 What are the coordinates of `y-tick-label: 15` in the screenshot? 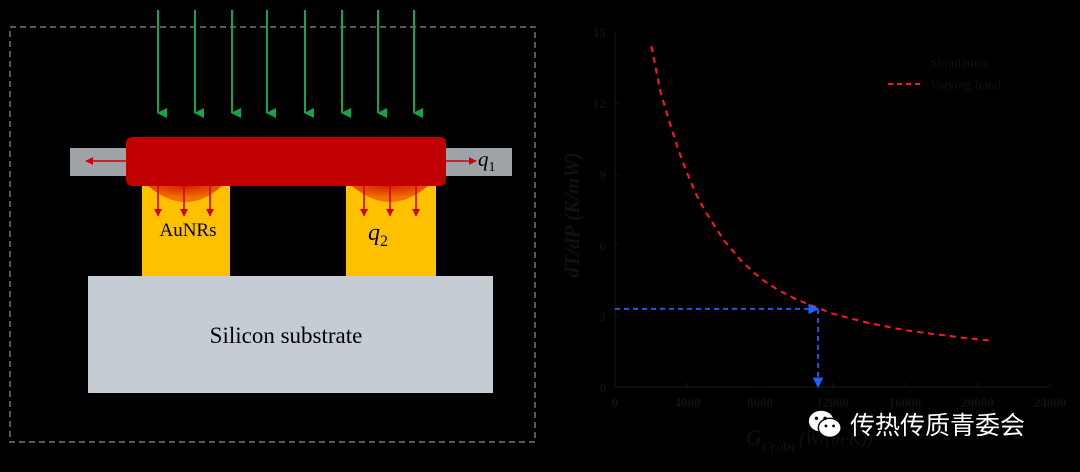 It's located at (600, 32).